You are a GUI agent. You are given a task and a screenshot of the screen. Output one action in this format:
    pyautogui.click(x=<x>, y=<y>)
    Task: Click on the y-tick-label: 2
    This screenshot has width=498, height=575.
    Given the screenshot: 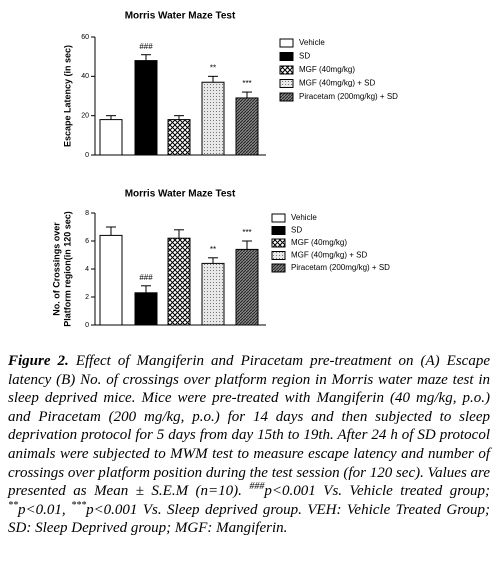 What is the action you would take?
    pyautogui.click(x=87, y=297)
    